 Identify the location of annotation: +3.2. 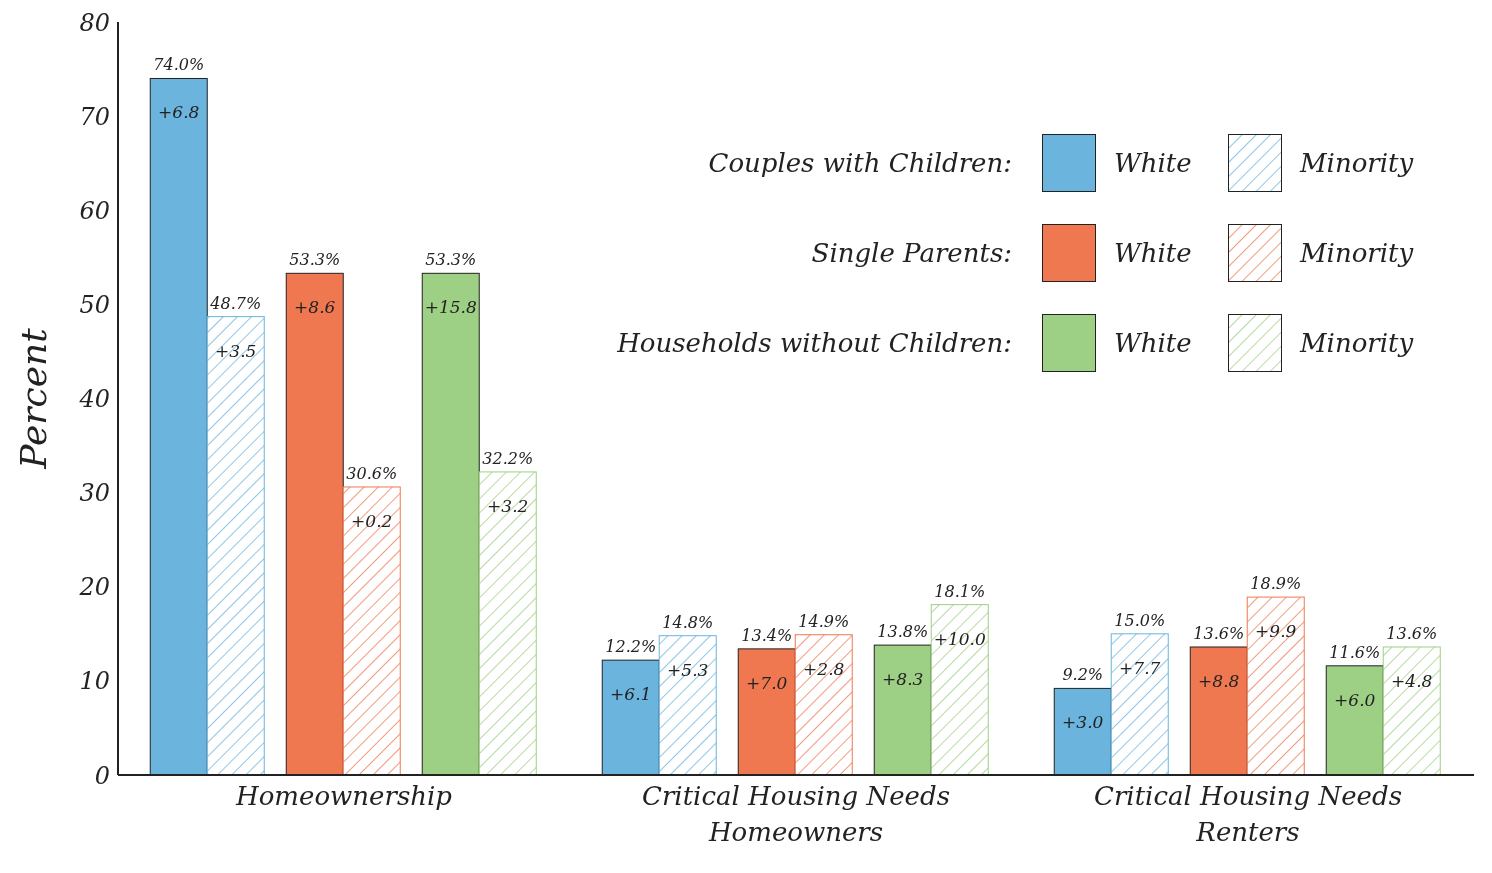
(508, 505).